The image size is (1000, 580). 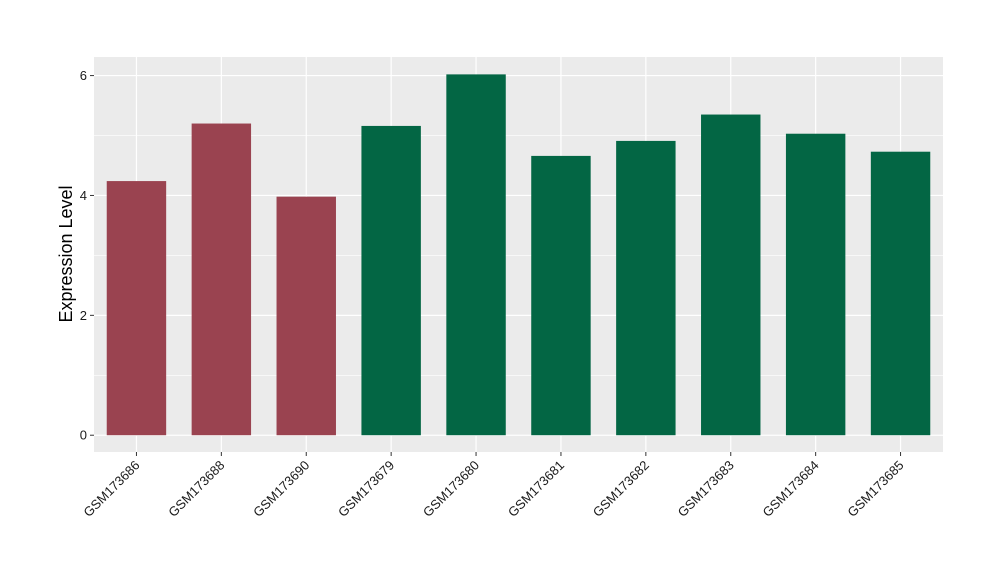 I want to click on bar-gsm173683, so click(x=731, y=275).